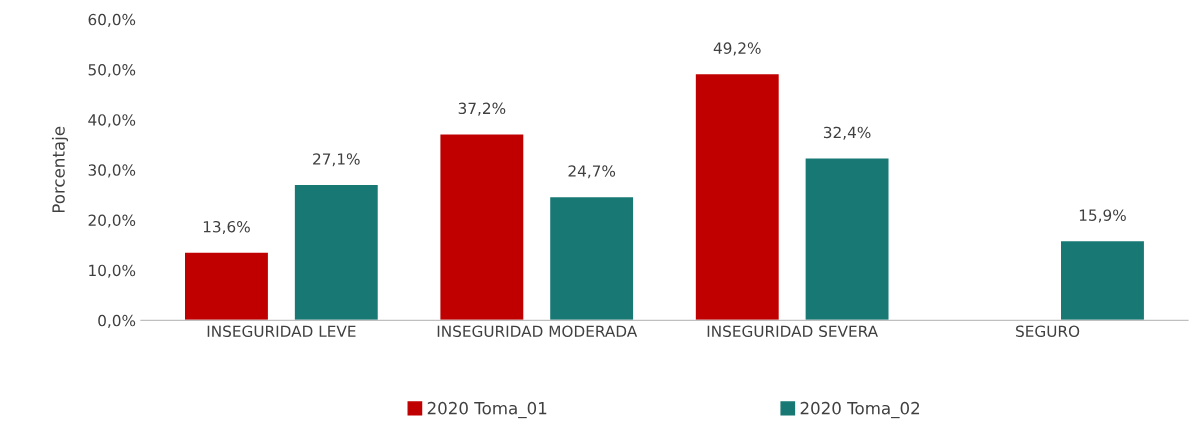  Describe the element at coordinates (860, 410) in the screenshot. I see `legend-label: 2020 Toma_02` at that location.